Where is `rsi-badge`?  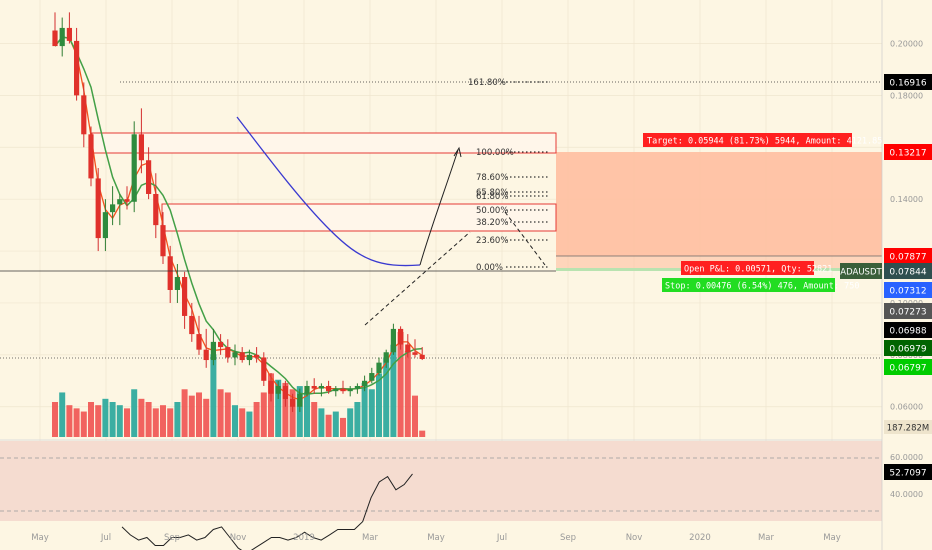
rsi-badge is located at coordinates (908, 472).